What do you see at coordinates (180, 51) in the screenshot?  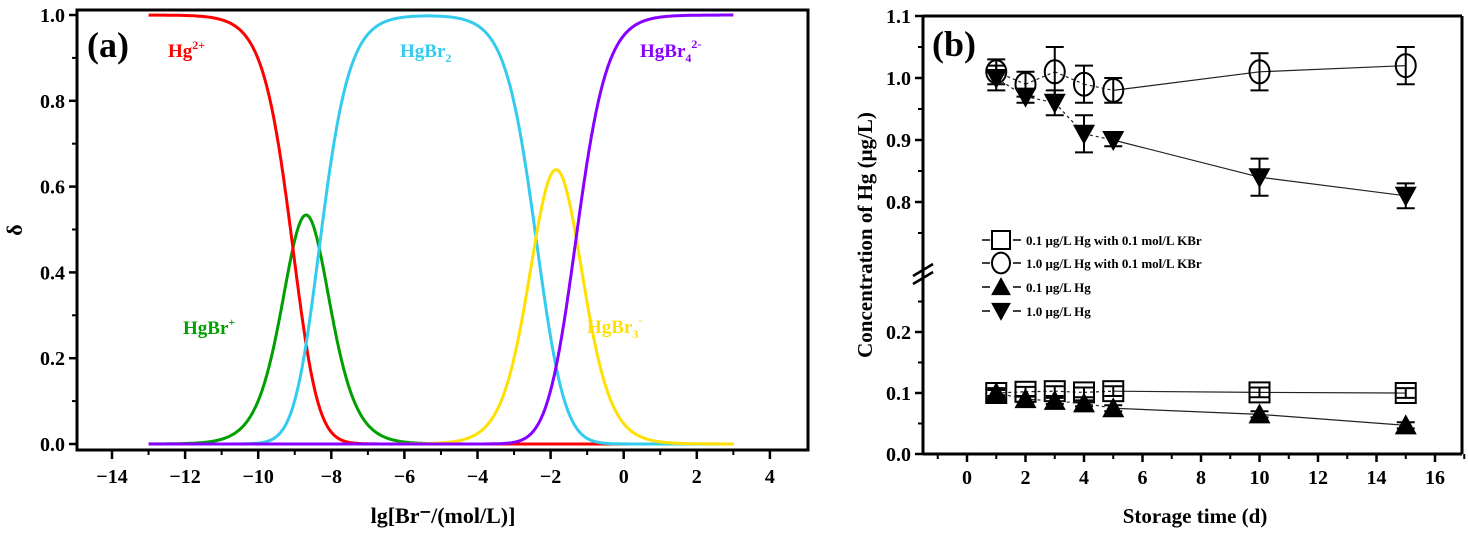 I see `species-label-main: Hg` at bounding box center [180, 51].